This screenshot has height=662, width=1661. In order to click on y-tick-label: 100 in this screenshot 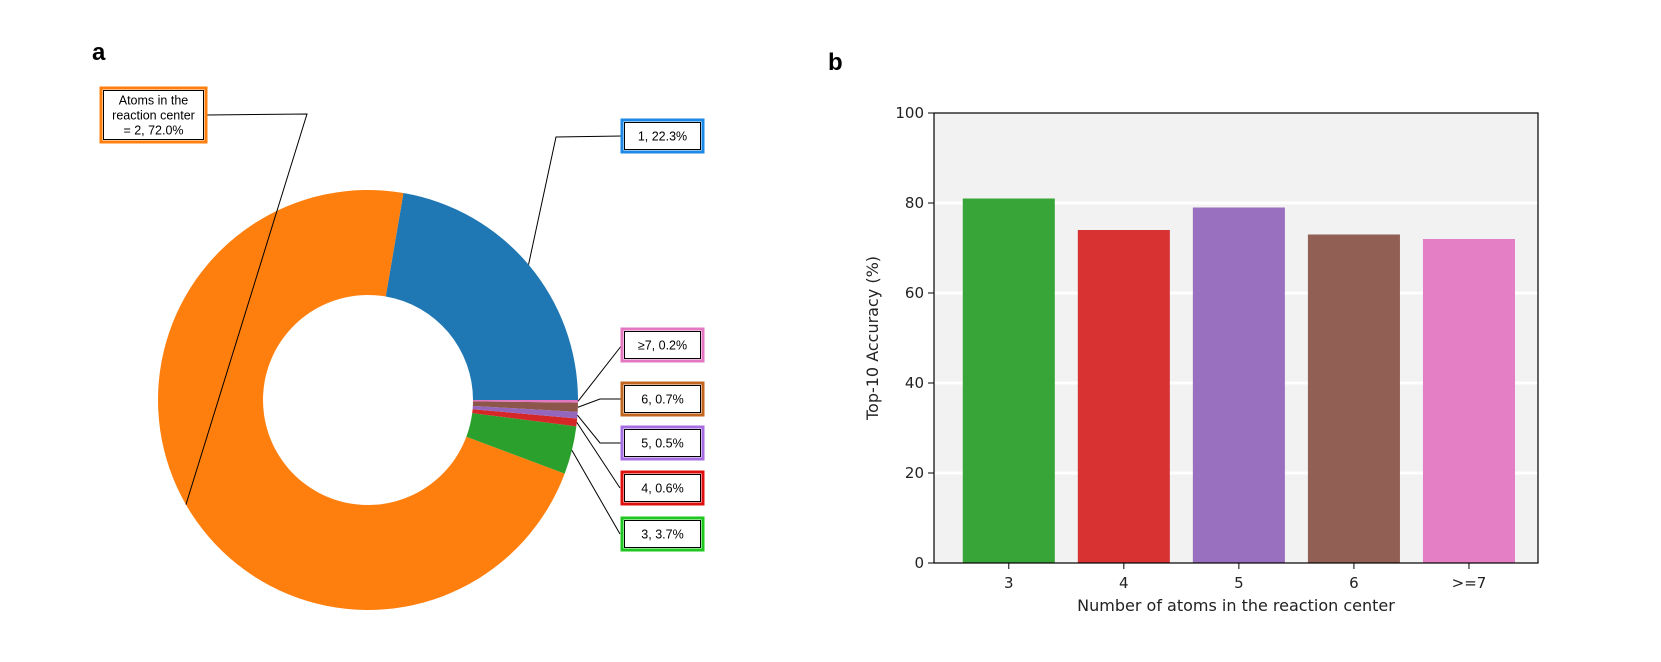, I will do `click(909, 113)`.